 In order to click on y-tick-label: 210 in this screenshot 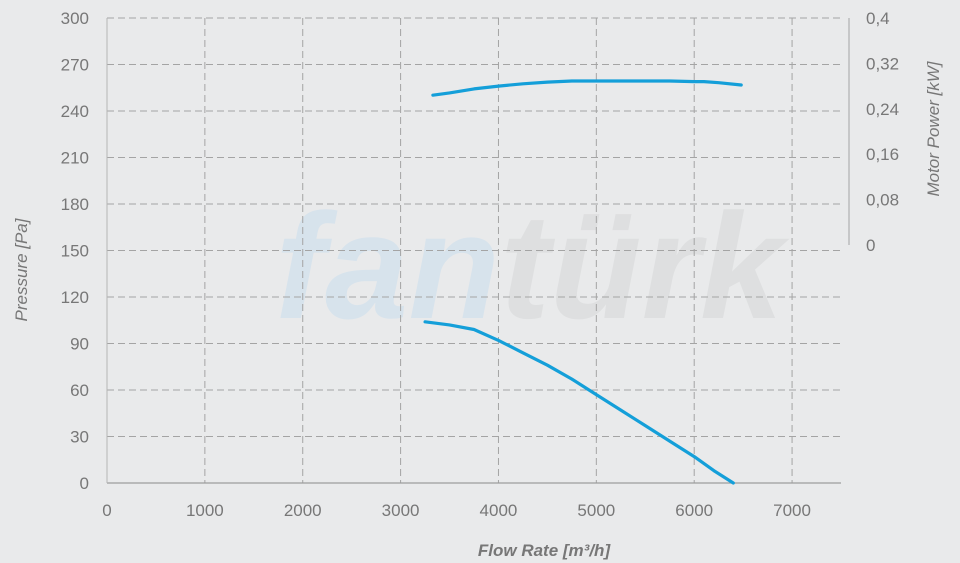, I will do `click(75, 158)`.